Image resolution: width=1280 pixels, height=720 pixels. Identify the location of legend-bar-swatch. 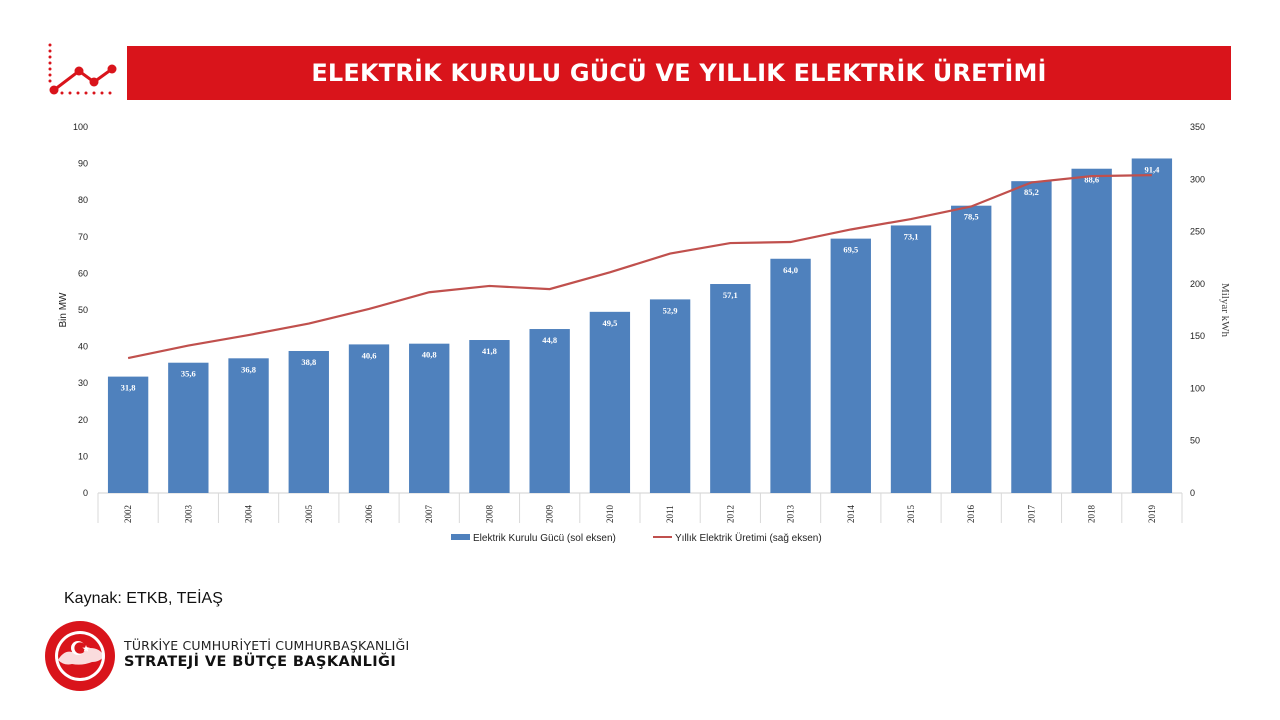
(460, 537).